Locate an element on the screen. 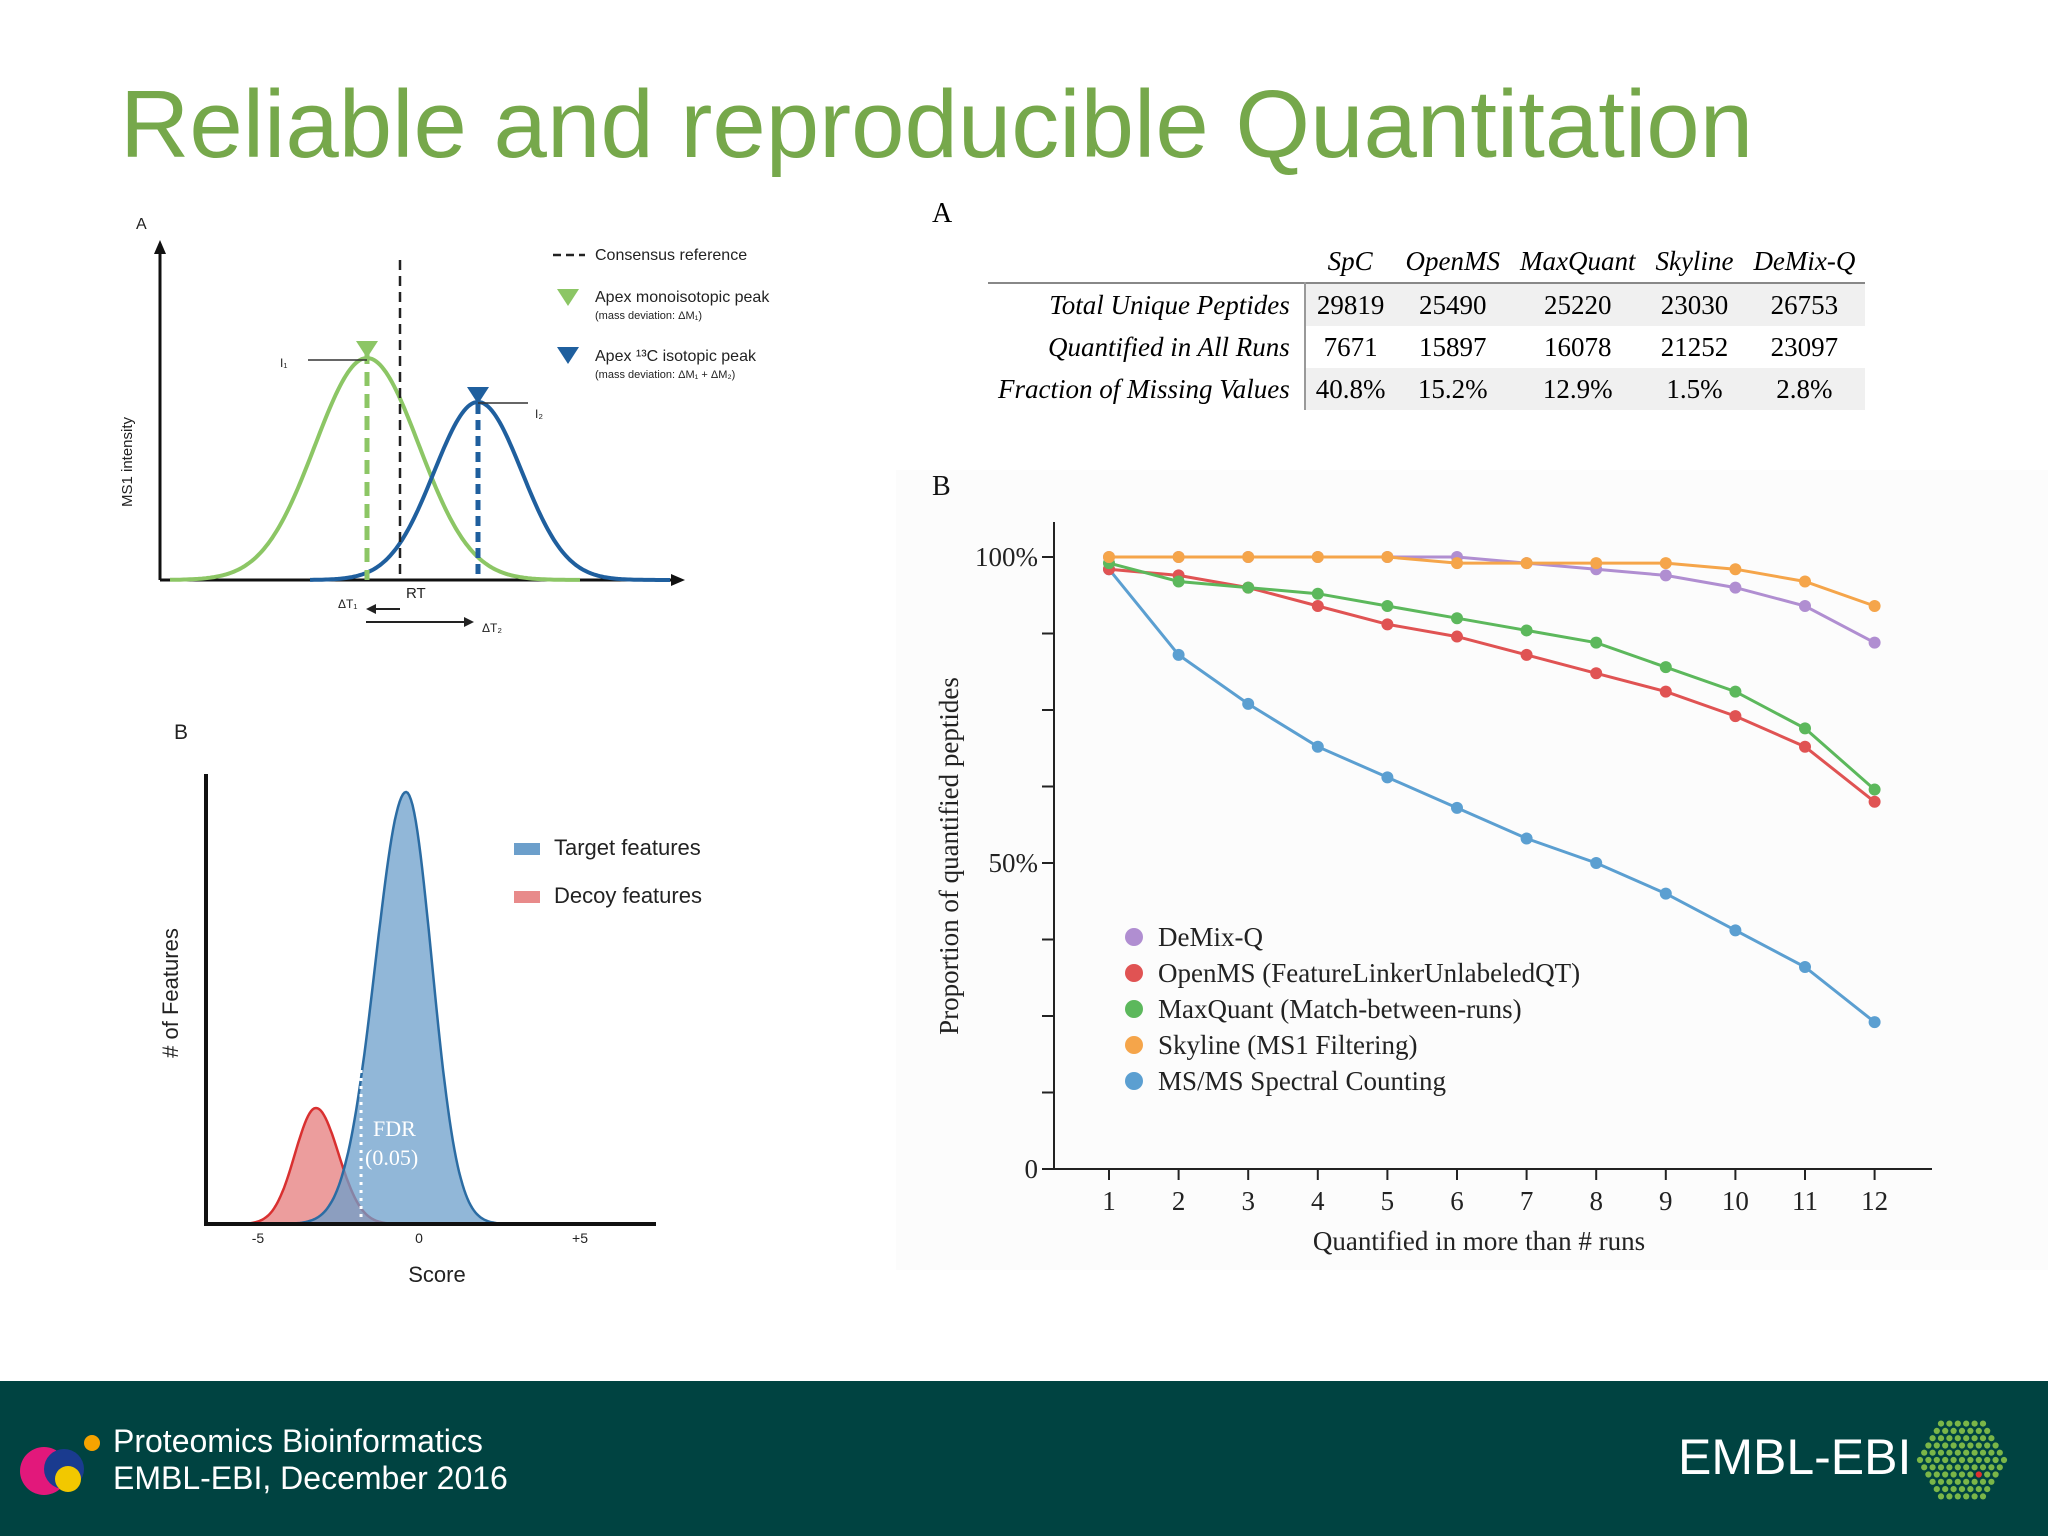 The width and height of the screenshot is (2048, 1536). table-cell: 15.2% is located at coordinates (1452, 389).